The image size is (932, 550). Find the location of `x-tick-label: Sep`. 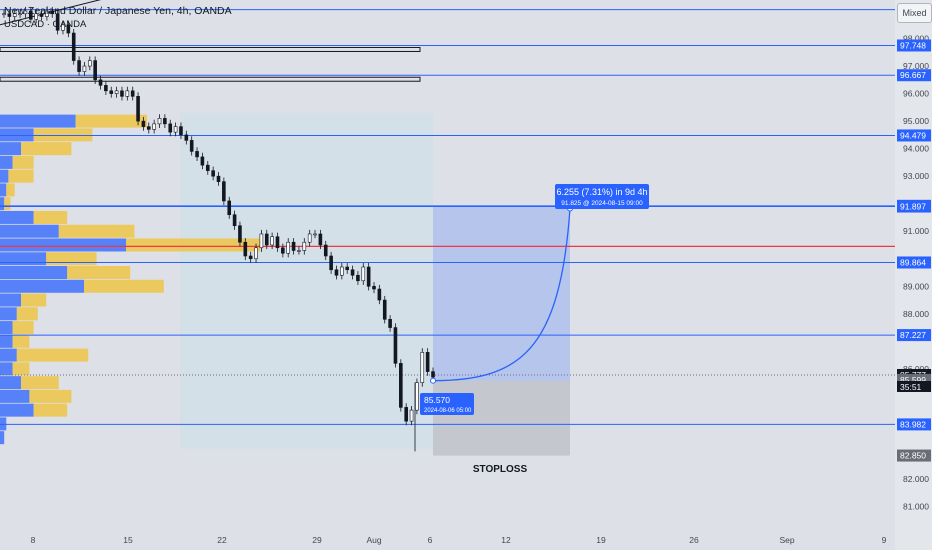

x-tick-label: Sep is located at coordinates (786, 540).